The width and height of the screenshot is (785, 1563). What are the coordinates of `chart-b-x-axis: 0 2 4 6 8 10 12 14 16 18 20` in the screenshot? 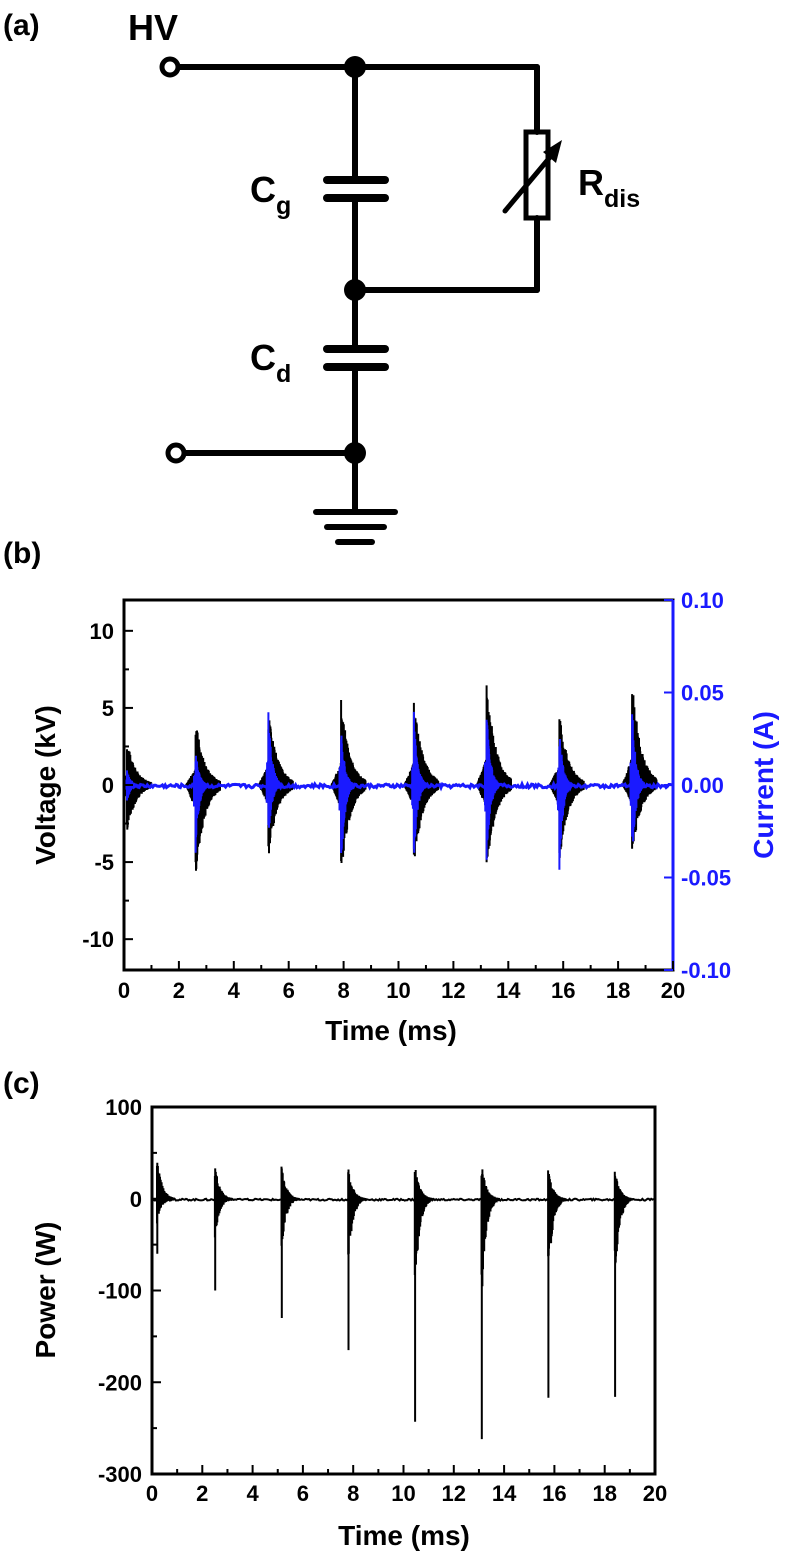 It's located at (401, 982).